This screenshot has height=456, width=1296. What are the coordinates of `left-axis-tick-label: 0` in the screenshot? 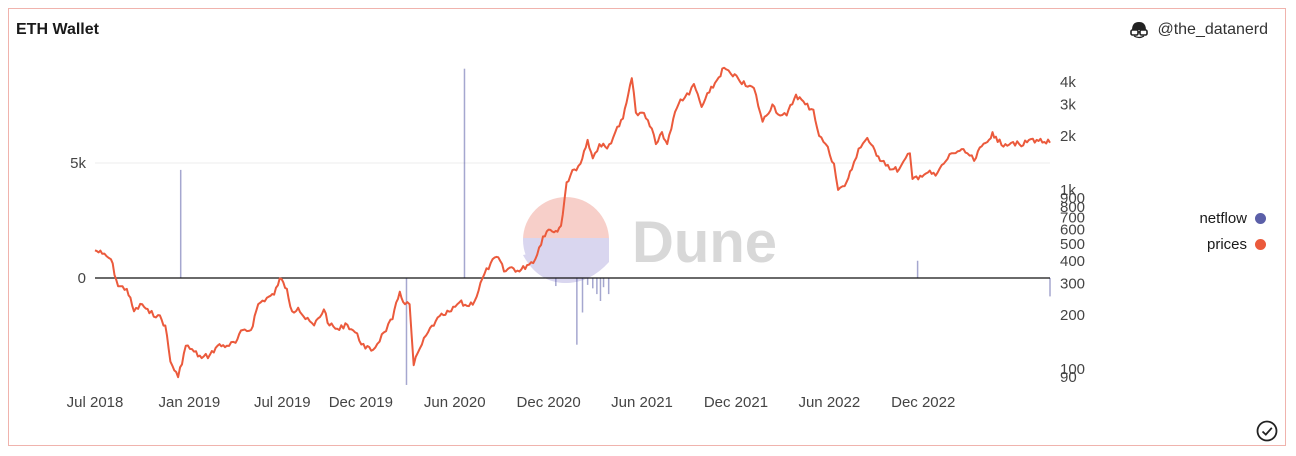 It's located at (82, 278).